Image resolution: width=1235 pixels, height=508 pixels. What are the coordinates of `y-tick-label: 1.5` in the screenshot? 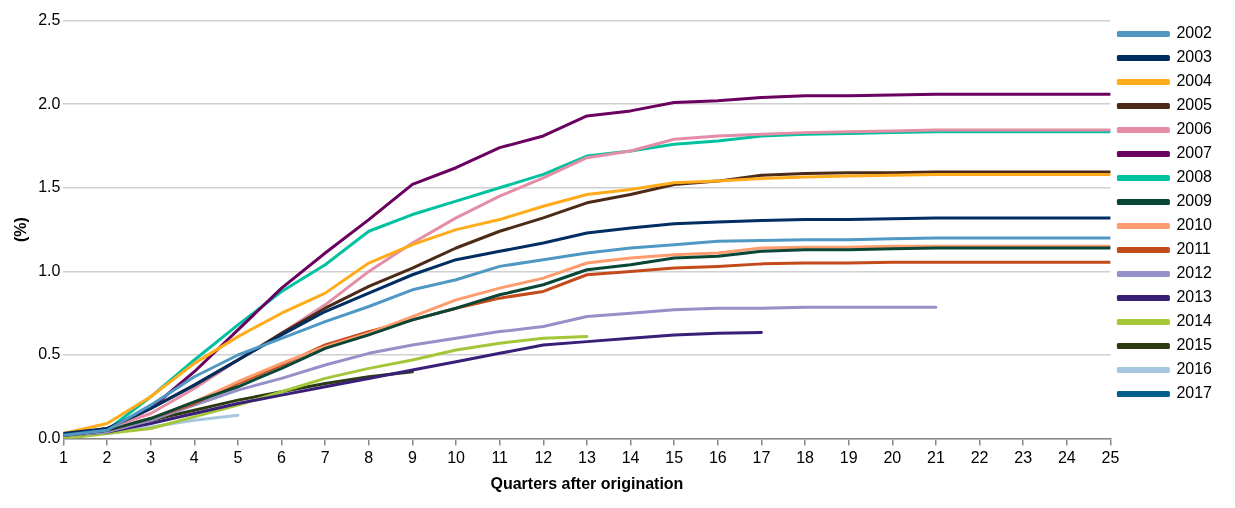 It's located at (49, 187).